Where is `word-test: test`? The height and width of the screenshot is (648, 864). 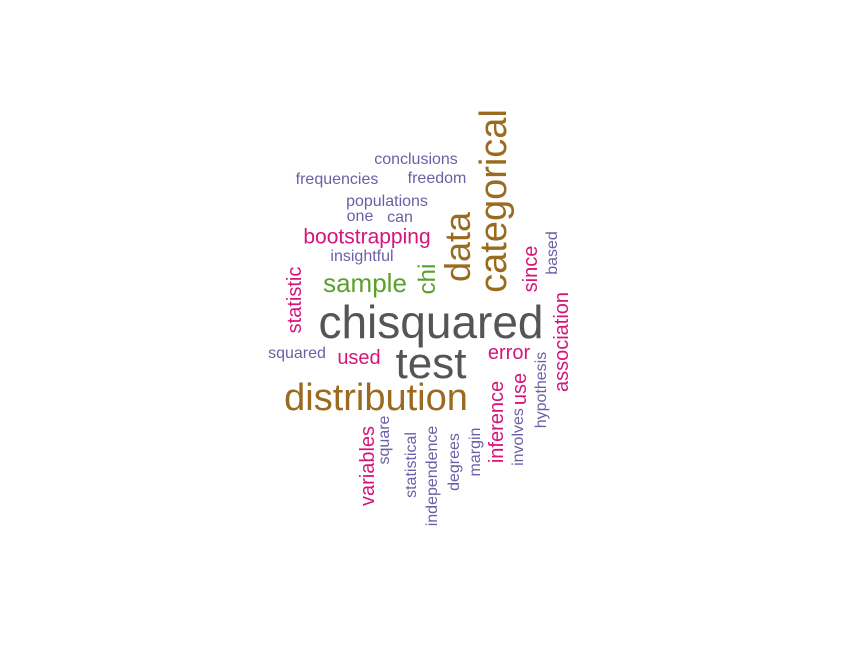
word-test: test is located at coordinates (431, 363).